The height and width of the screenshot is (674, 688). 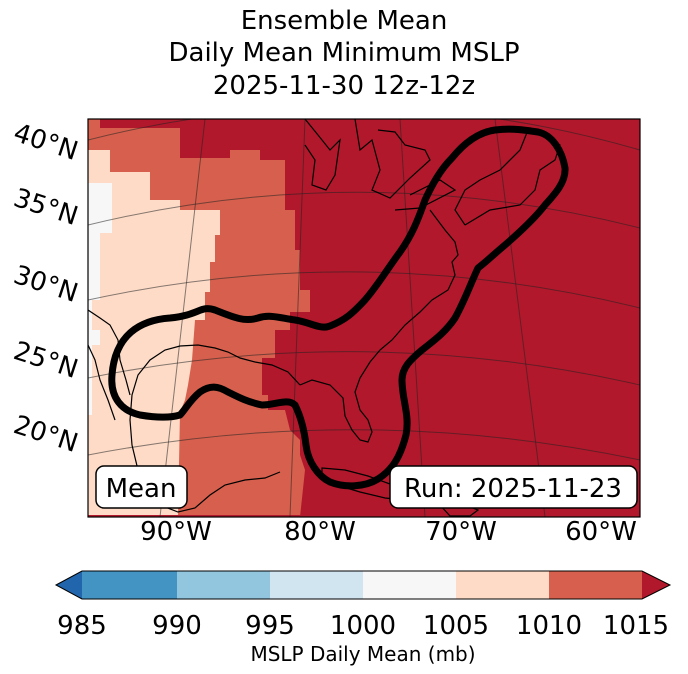 What do you see at coordinates (364, 445) in the screenshot?
I see `parallel-20n` at bounding box center [364, 445].